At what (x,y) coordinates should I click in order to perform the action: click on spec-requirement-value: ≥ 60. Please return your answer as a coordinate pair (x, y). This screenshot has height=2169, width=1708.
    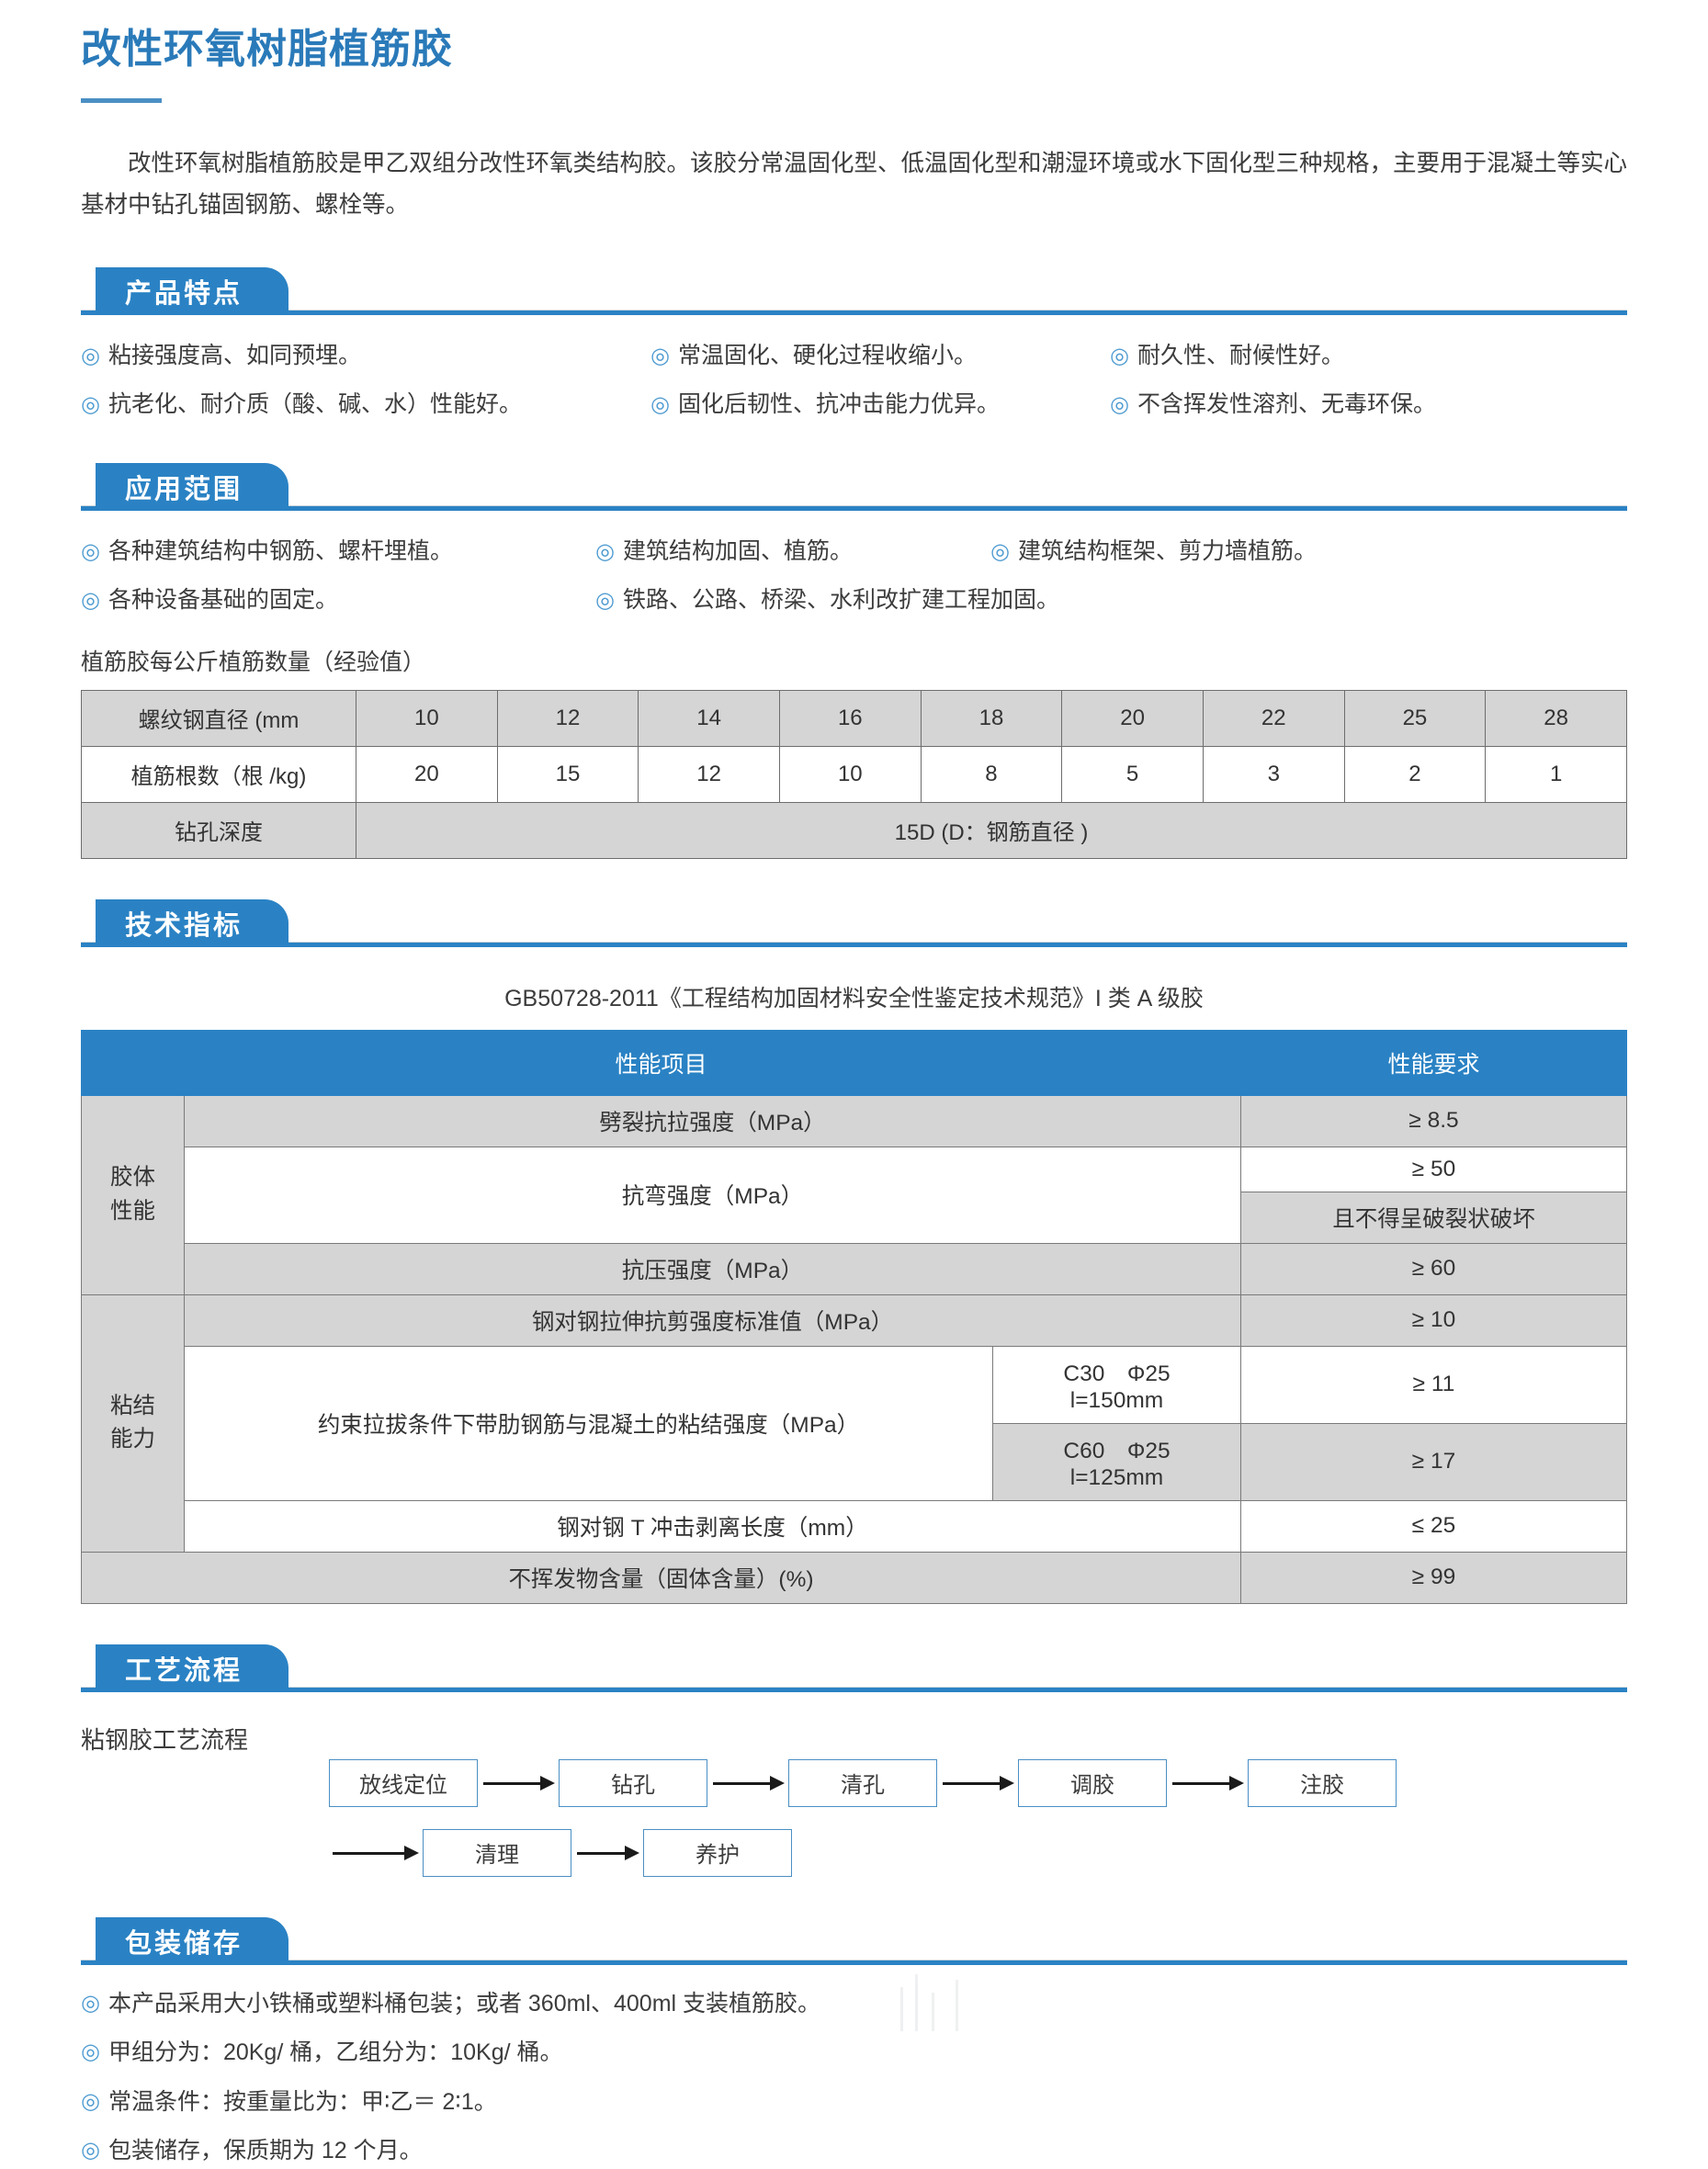
    Looking at the image, I should click on (1433, 1268).